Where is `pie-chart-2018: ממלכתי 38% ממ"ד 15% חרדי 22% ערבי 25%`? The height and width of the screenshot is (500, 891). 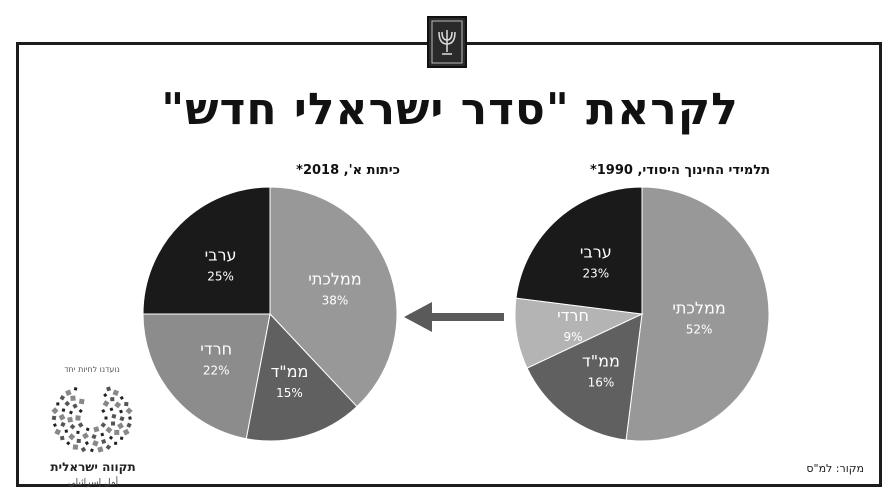 pie-chart-2018: ממלכתי 38% ממ"ד 15% חרדי 22% ערבי 25% is located at coordinates (270, 314).